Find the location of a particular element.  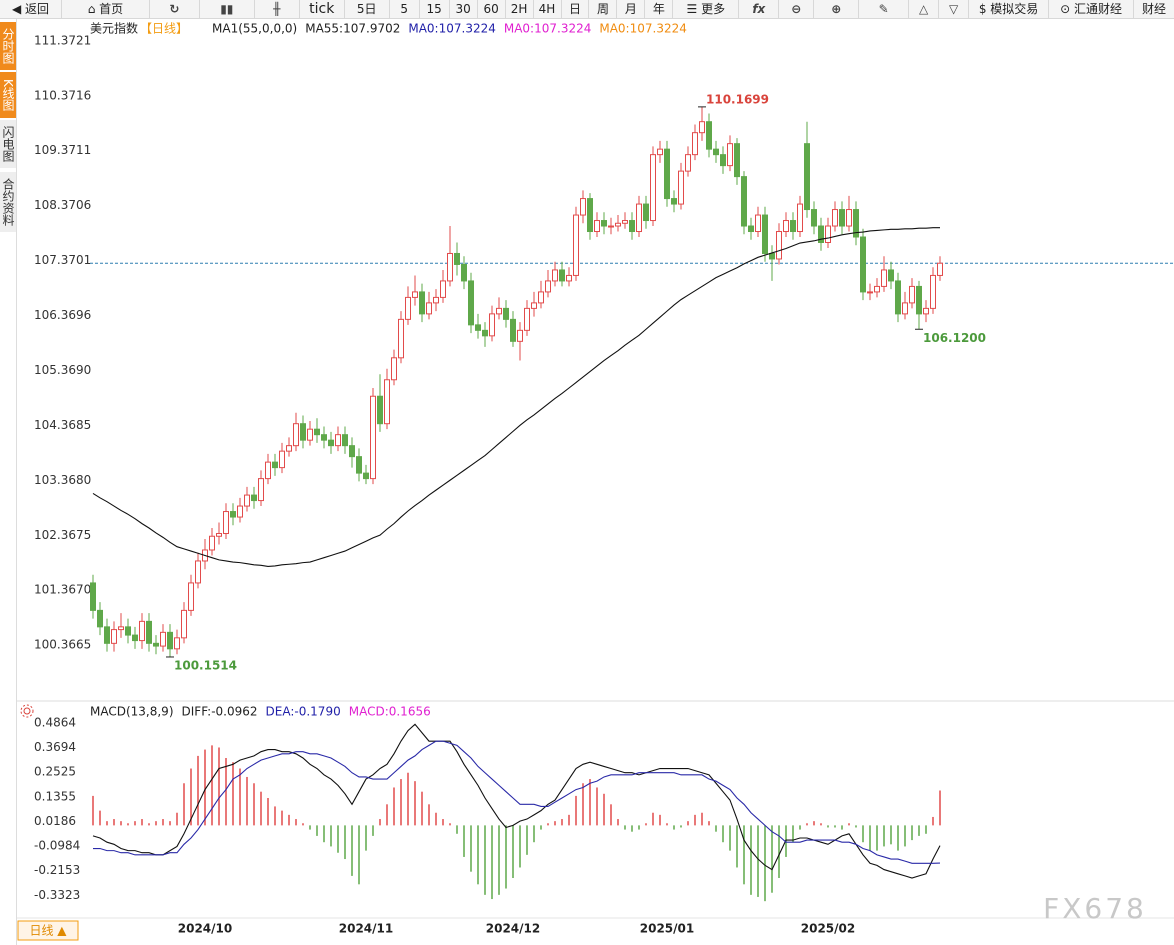

period-button: 60 is located at coordinates (492, 9).